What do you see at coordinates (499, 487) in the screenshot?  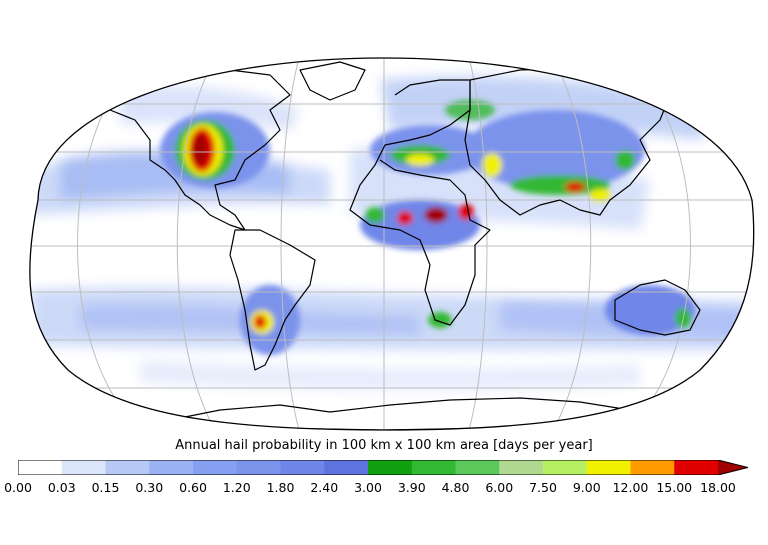 I see `colorbar-tick-label: 6.00` at bounding box center [499, 487].